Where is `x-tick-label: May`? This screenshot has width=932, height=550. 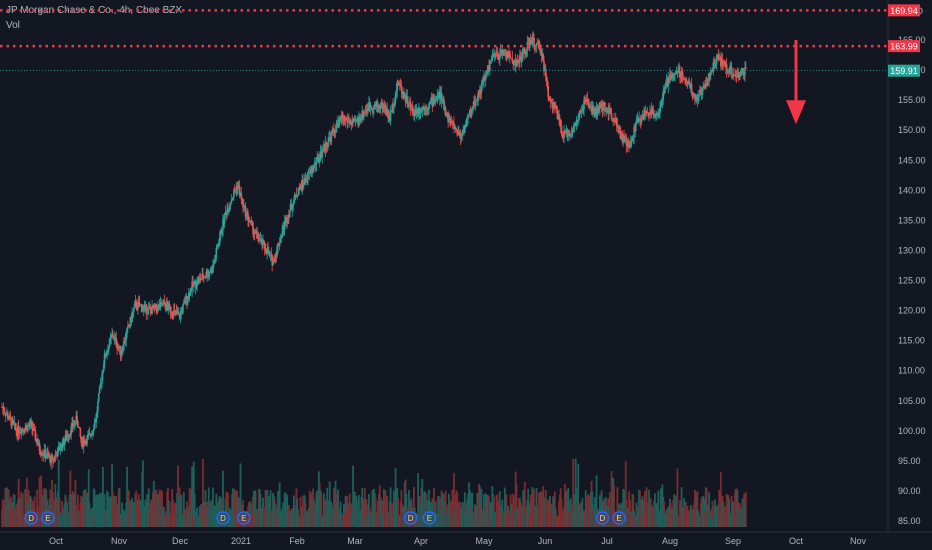 x-tick-label: May is located at coordinates (484, 541).